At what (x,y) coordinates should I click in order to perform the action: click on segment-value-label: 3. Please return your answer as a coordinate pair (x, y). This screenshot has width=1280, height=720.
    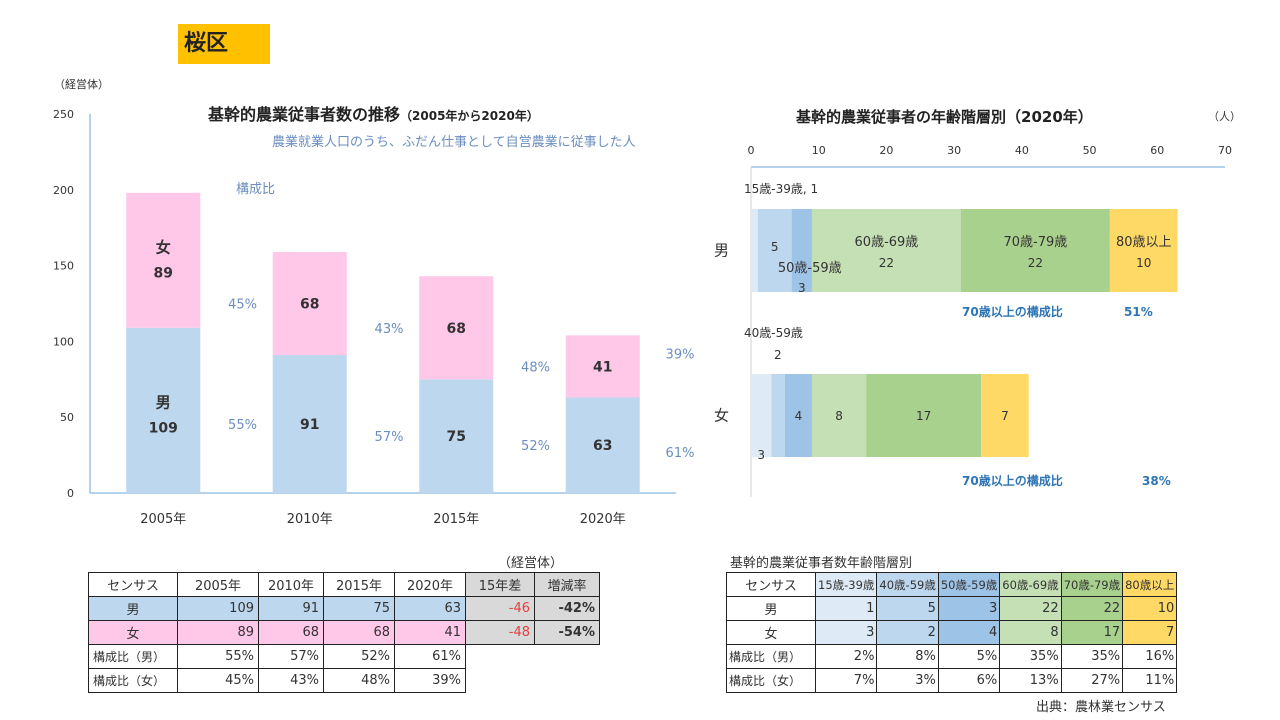
    Looking at the image, I should click on (802, 288).